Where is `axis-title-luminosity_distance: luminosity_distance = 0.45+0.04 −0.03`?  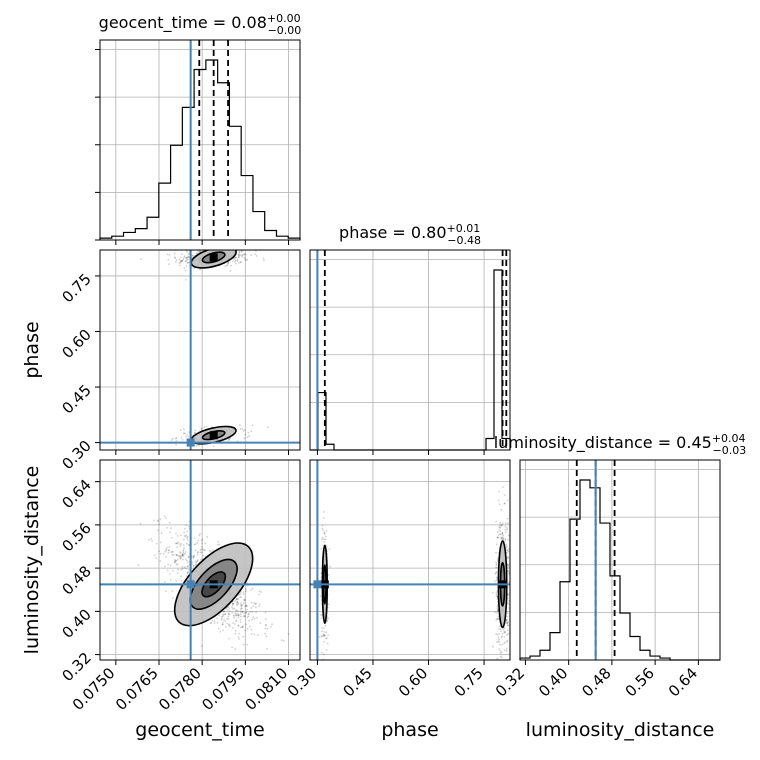
axis-title-luminosity_distance: luminosity_distance = 0.45+0.04 −0.03 is located at coordinates (620, 444).